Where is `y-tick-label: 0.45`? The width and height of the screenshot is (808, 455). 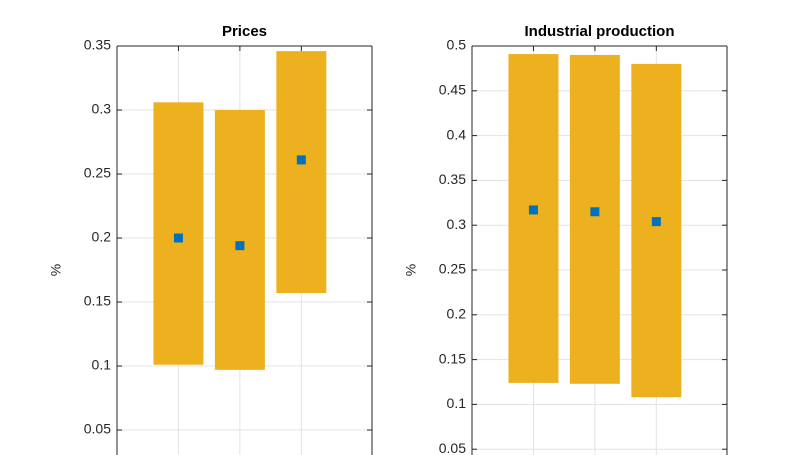
y-tick-label: 0.45 is located at coordinates (452, 90).